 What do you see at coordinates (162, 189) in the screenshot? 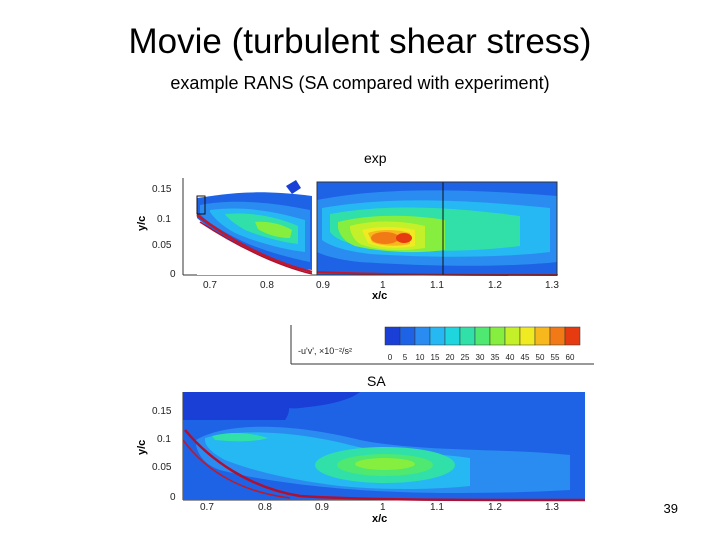
I see `top-ytick-0: 0.15` at bounding box center [162, 189].